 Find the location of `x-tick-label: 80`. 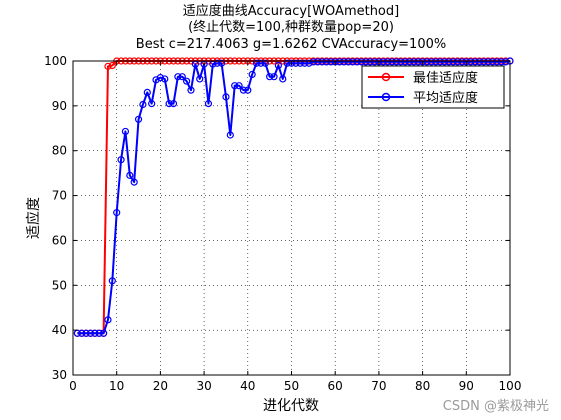

x-tick-label: 80 is located at coordinates (422, 386).